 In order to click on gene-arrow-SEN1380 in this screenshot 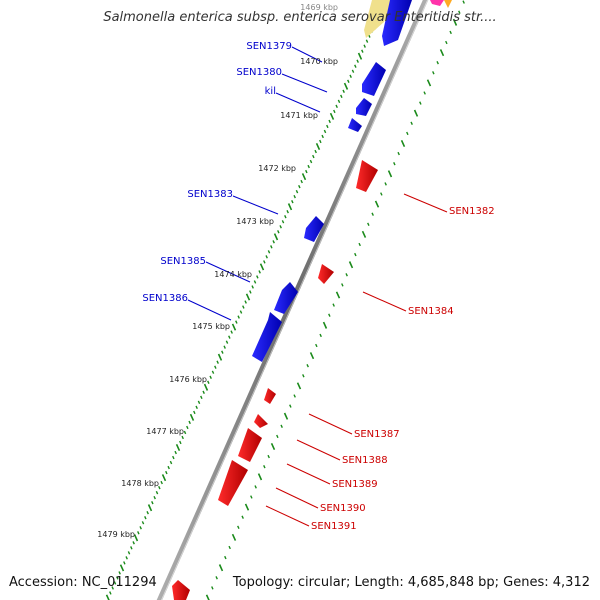, I will do `click(364, 107)`.